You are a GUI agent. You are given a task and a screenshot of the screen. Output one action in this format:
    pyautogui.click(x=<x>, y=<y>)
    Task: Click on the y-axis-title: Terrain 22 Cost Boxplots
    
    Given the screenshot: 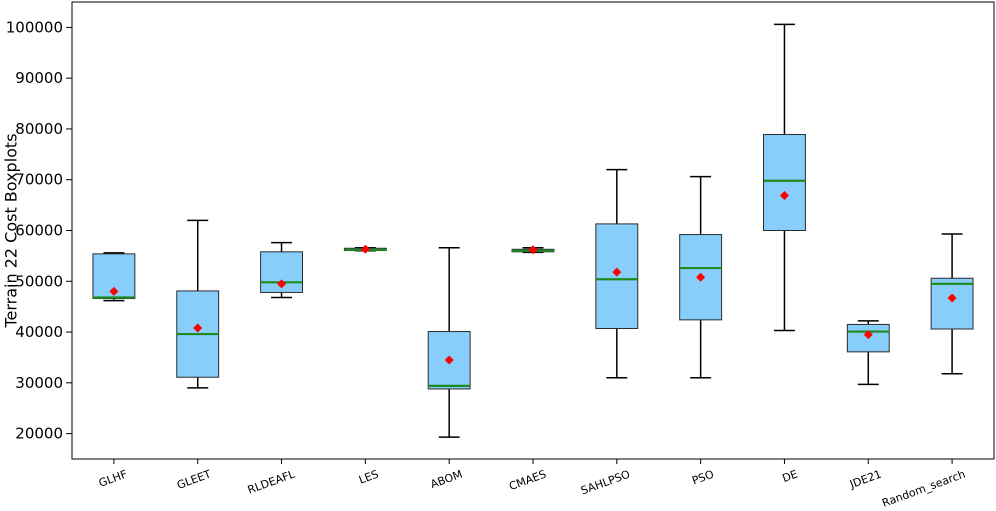 What is the action you would take?
    pyautogui.click(x=11, y=230)
    